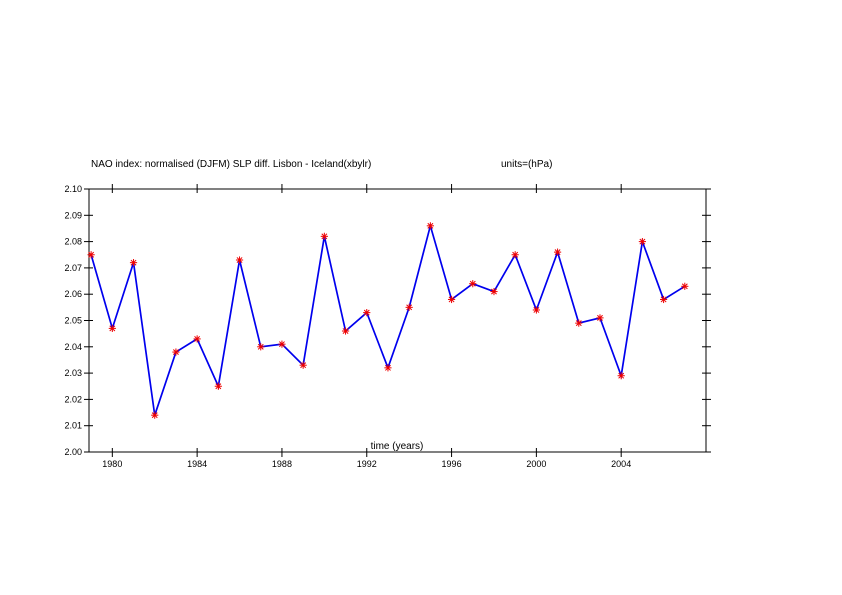 The width and height of the screenshot is (842, 595). Describe the element at coordinates (73, 373) in the screenshot. I see `y-tick-label: 2.03` at that location.